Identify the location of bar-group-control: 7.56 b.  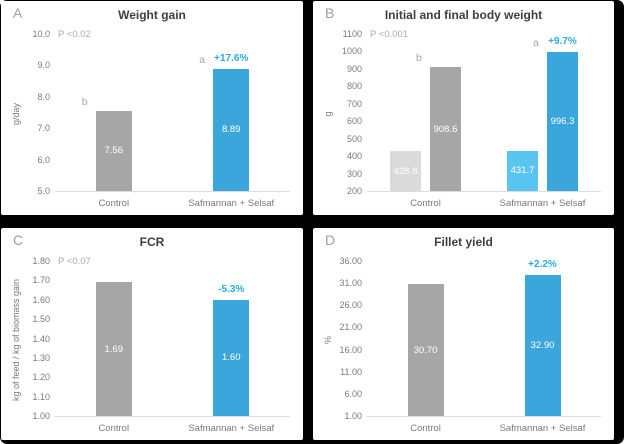
(114, 112).